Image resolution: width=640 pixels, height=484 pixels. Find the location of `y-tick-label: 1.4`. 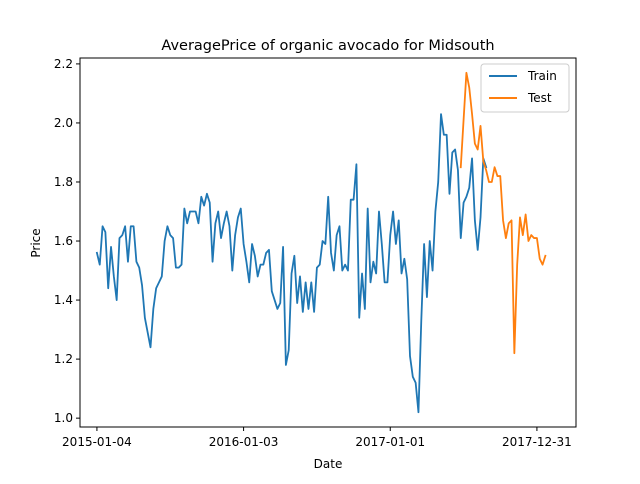

y-tick-label: 1.4 is located at coordinates (63, 300).